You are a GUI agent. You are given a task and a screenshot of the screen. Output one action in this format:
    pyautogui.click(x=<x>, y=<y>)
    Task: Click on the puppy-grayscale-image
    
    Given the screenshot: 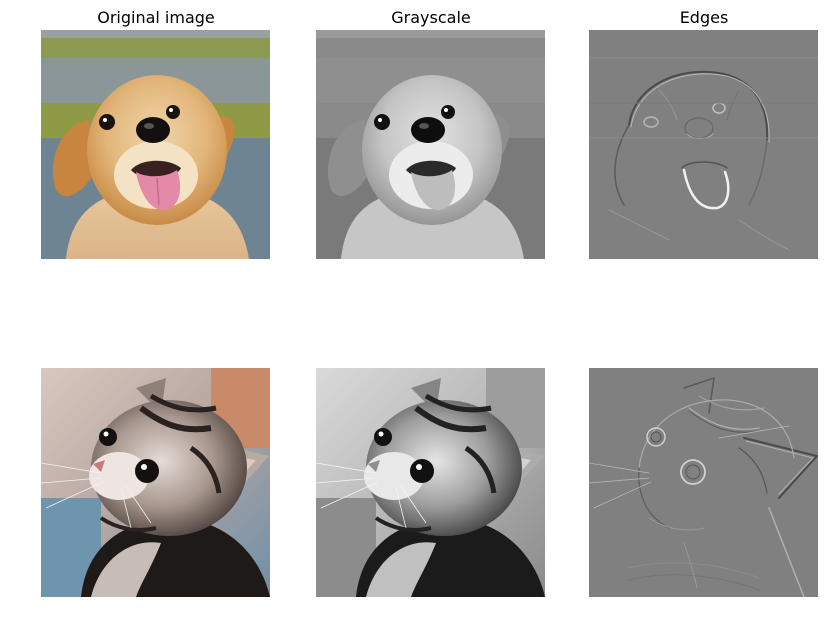 What is the action you would take?
    pyautogui.click(x=430, y=144)
    